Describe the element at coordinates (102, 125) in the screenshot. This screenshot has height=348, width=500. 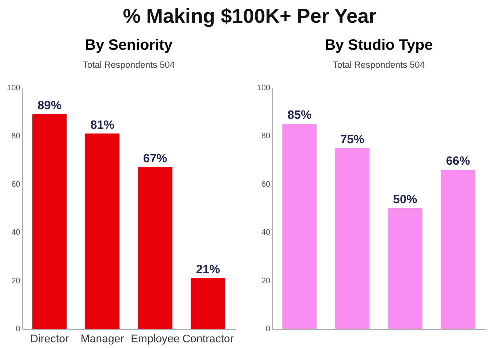
I see `data-label: 81%` at that location.